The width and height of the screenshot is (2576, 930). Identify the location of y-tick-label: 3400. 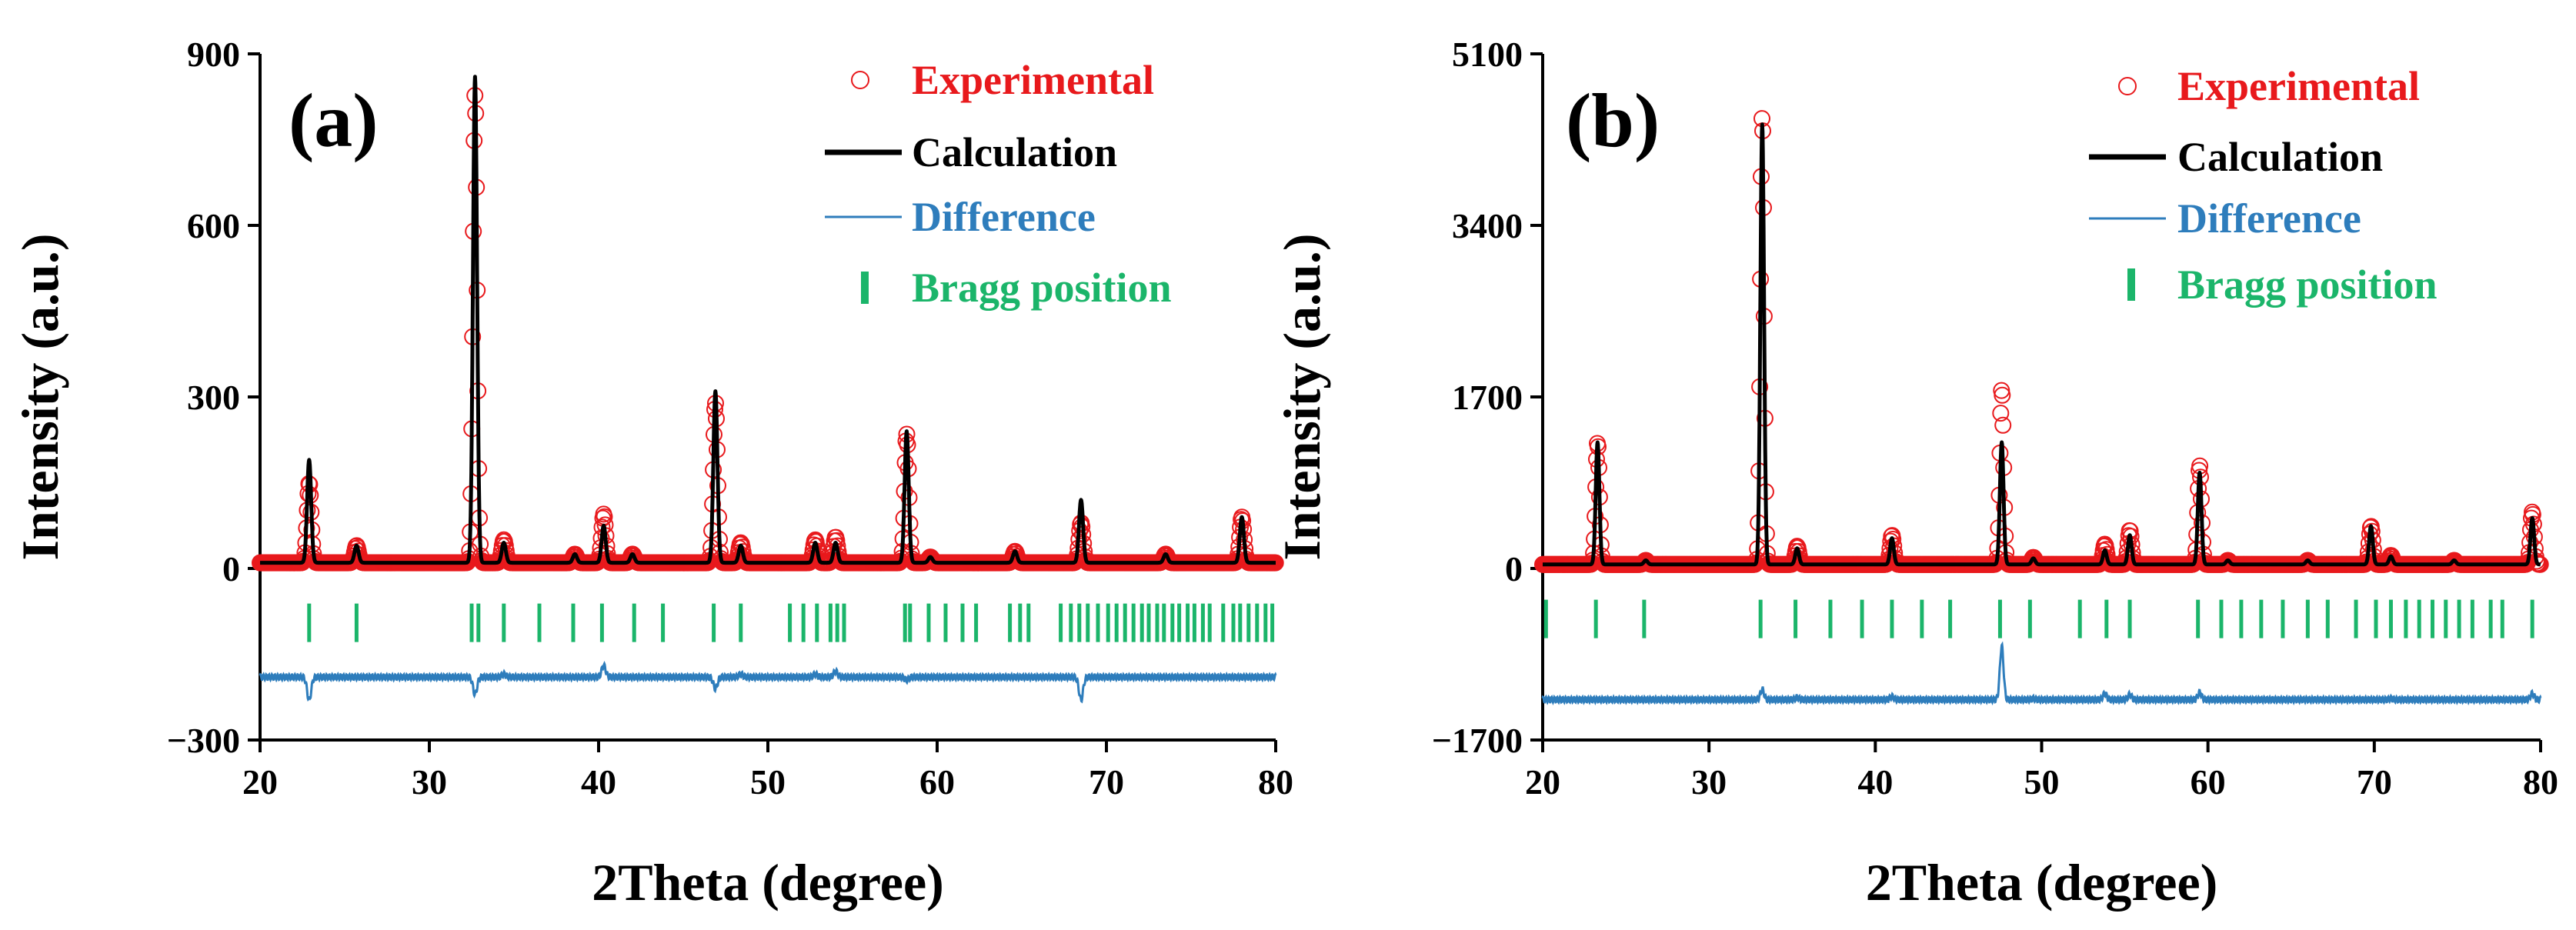
(1487, 226).